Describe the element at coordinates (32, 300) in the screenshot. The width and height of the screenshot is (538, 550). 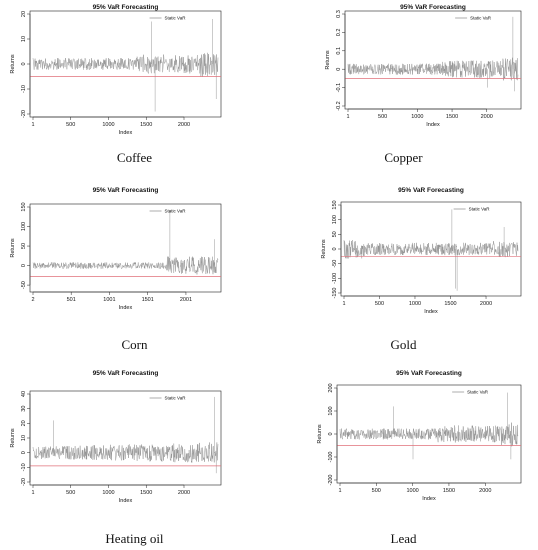
I see `x-tick-label: 2` at that location.